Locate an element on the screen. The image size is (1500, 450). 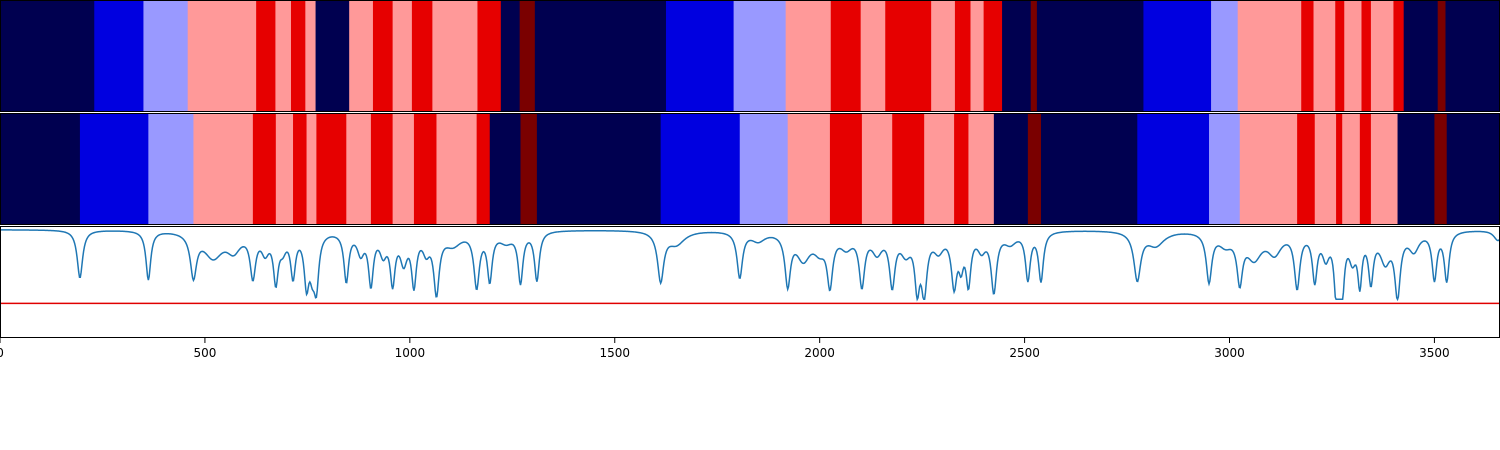
x-tick-label-2500: 2500 is located at coordinates (1024, 353).